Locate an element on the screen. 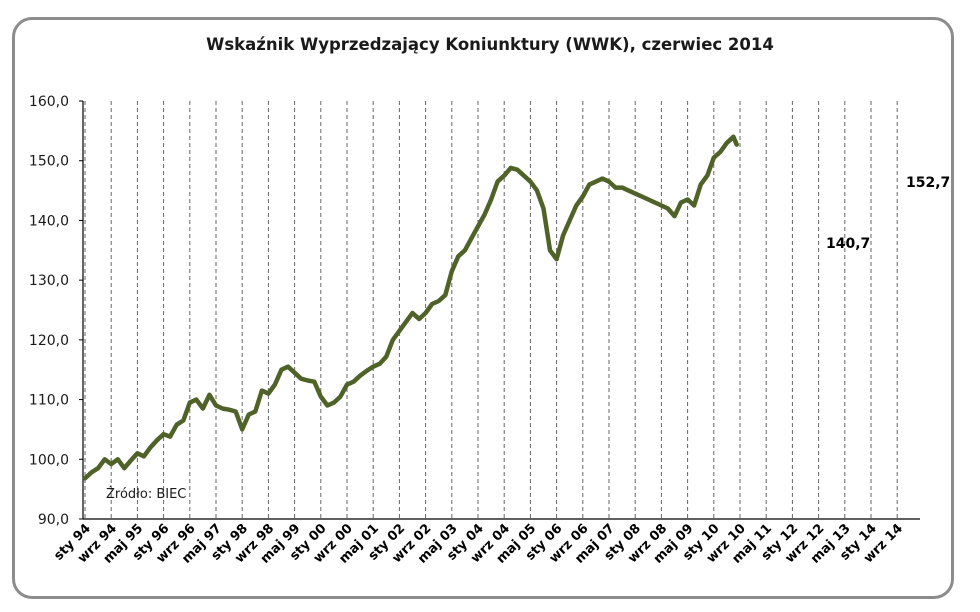 The image size is (980, 612). annotation-last-value: 152,7 is located at coordinates (928, 183).